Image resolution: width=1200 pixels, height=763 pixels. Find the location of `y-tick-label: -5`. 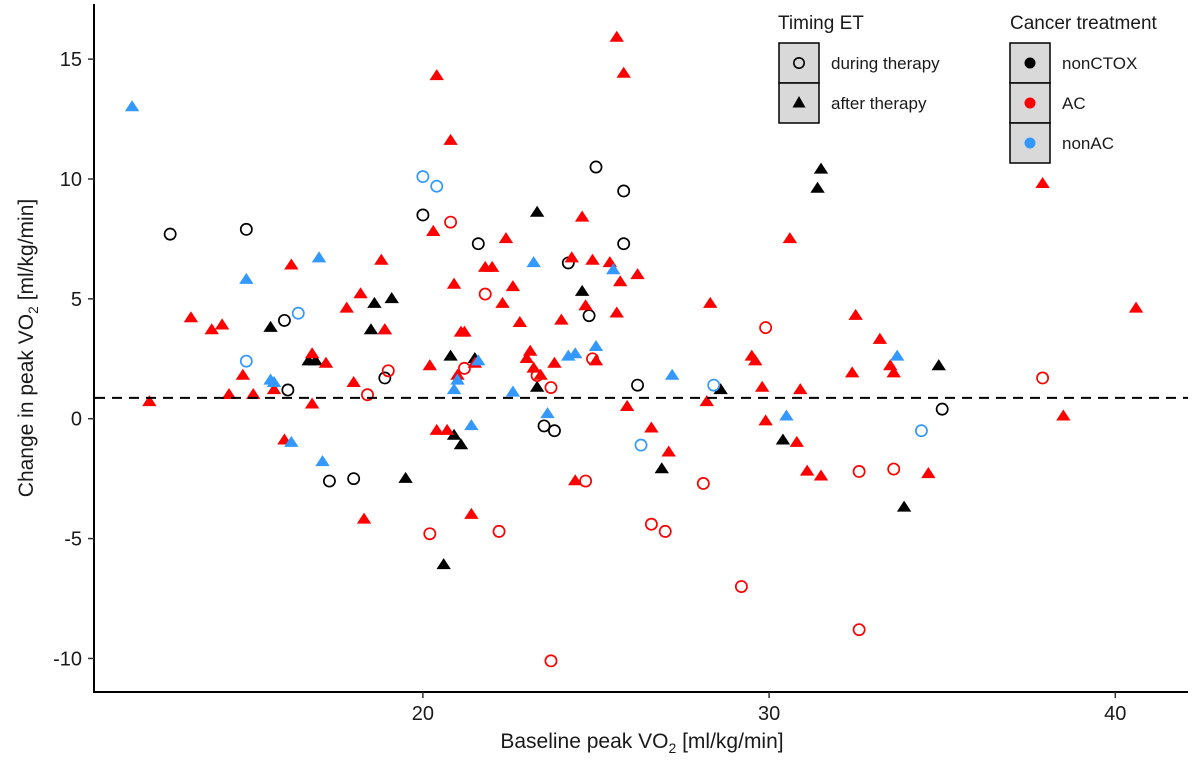

y-tick-label: -5 is located at coordinates (73, 540).